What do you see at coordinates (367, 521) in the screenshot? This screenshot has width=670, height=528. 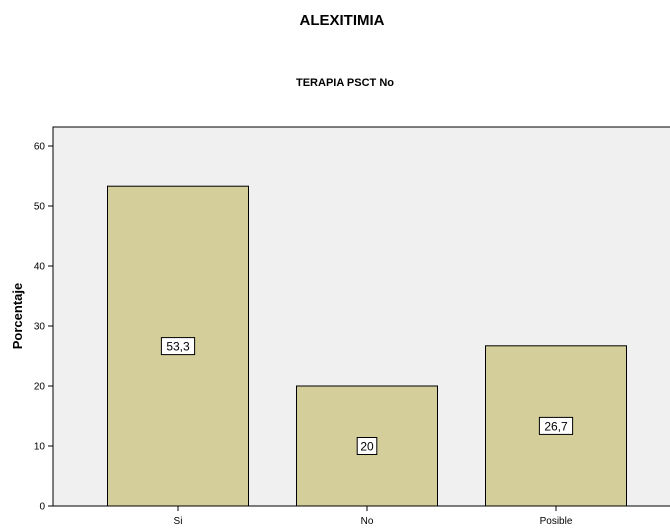 I see `x-tick-label: No` at bounding box center [367, 521].